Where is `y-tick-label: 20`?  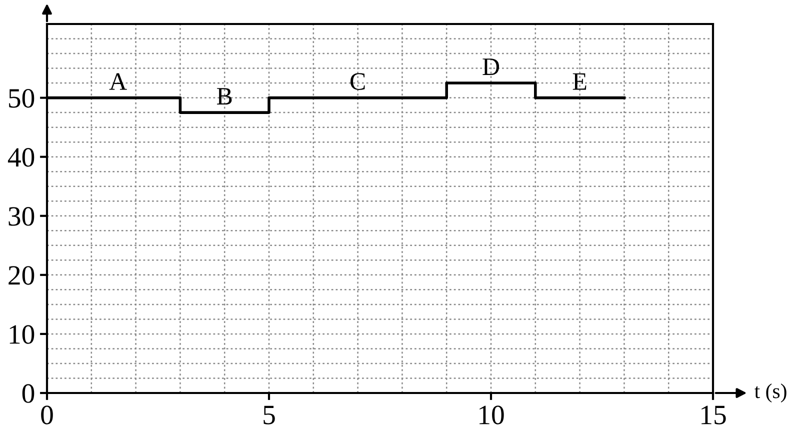
y-tick-label: 20 is located at coordinates (21, 275).